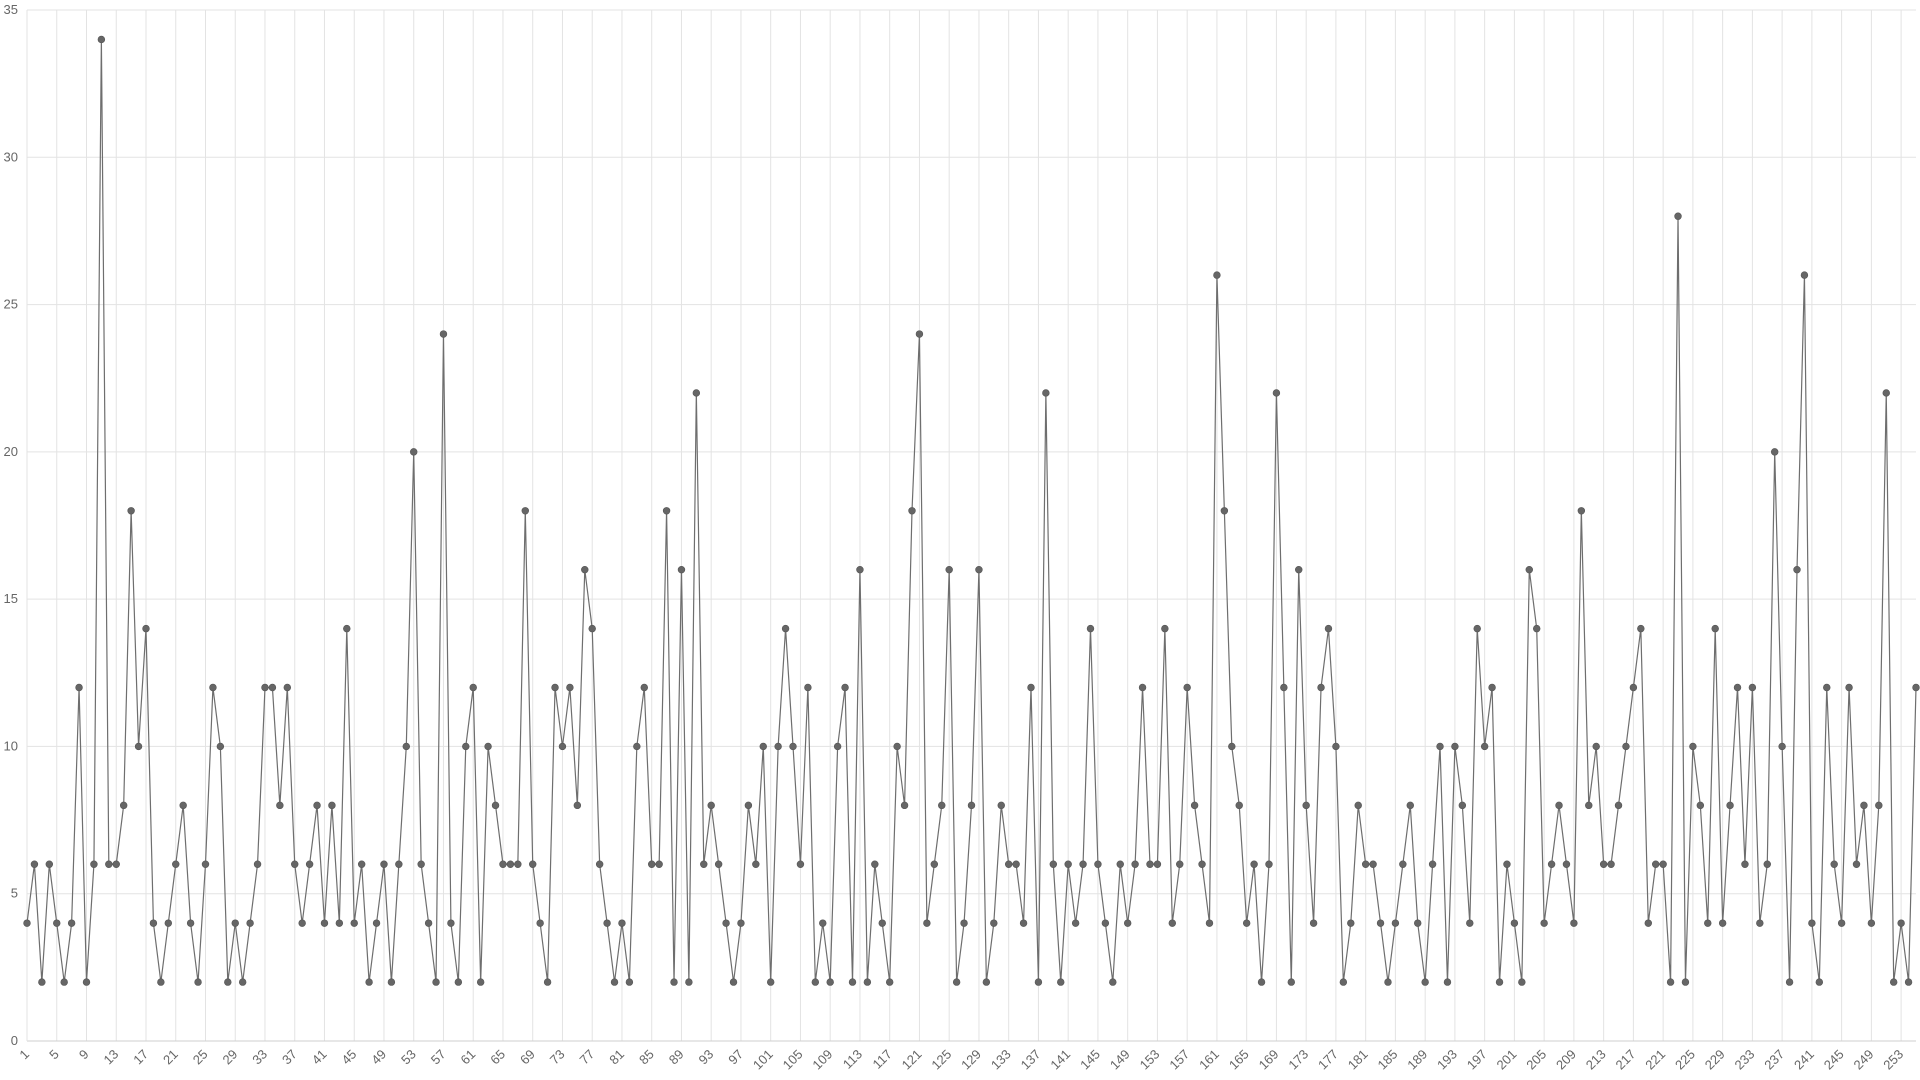  What do you see at coordinates (1298, 1060) in the screenshot?
I see `x-tick-label: 173` at bounding box center [1298, 1060].